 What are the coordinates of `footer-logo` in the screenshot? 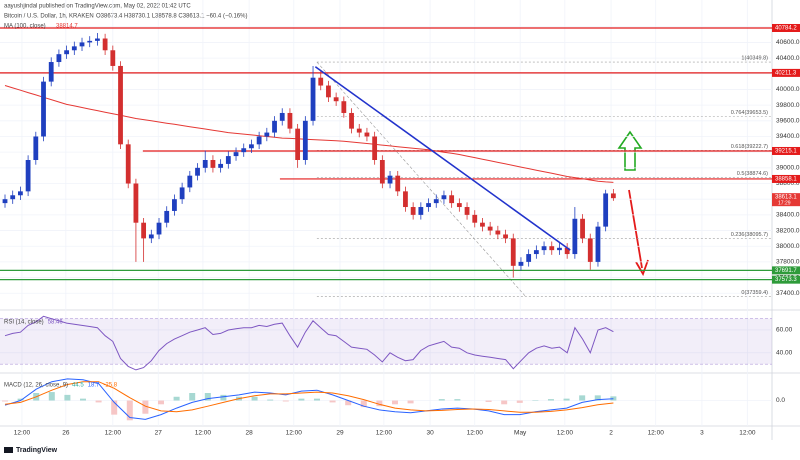 It's located at (8, 450).